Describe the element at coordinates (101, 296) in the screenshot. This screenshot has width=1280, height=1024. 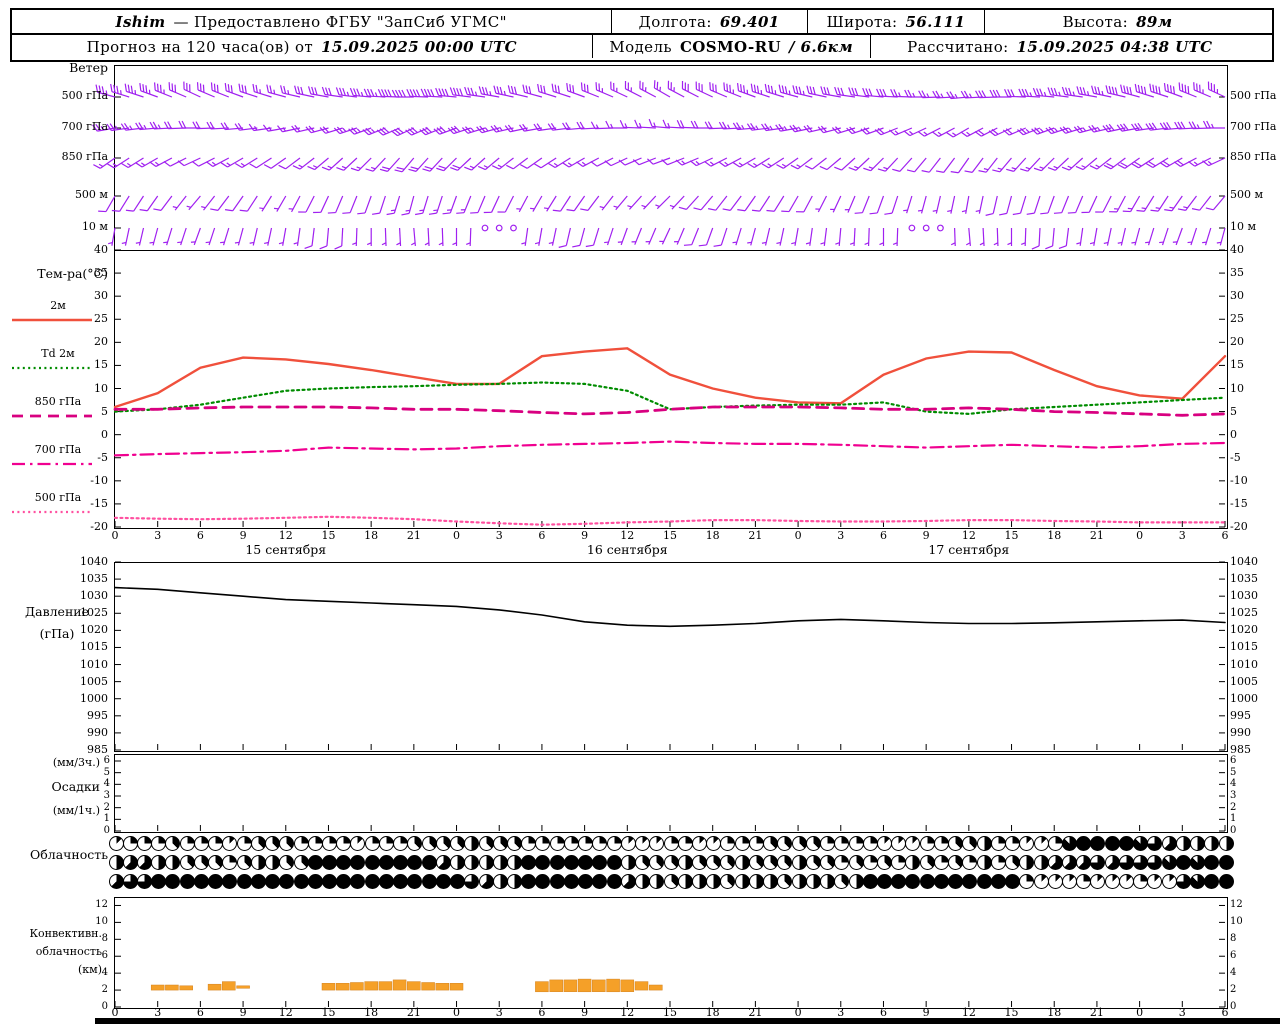
I see `y-tick-label: 30` at that location.